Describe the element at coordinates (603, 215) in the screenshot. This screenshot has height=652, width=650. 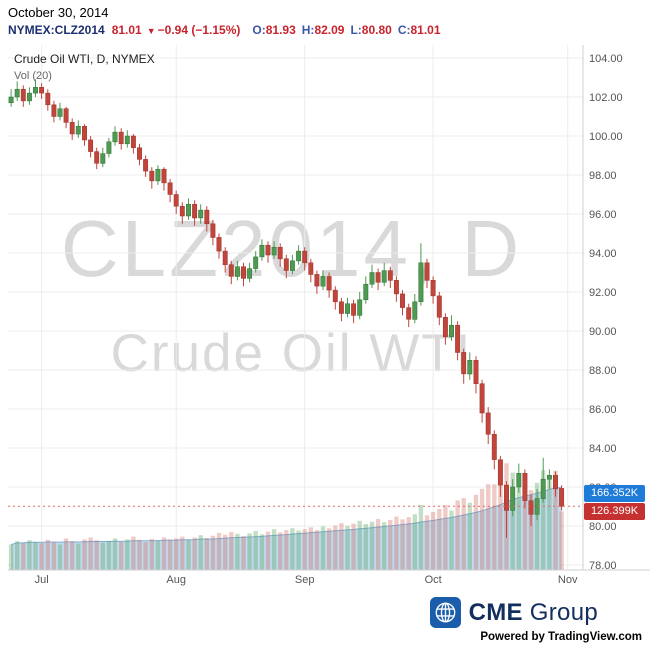
I see `y-axis-label: 96.00` at that location.